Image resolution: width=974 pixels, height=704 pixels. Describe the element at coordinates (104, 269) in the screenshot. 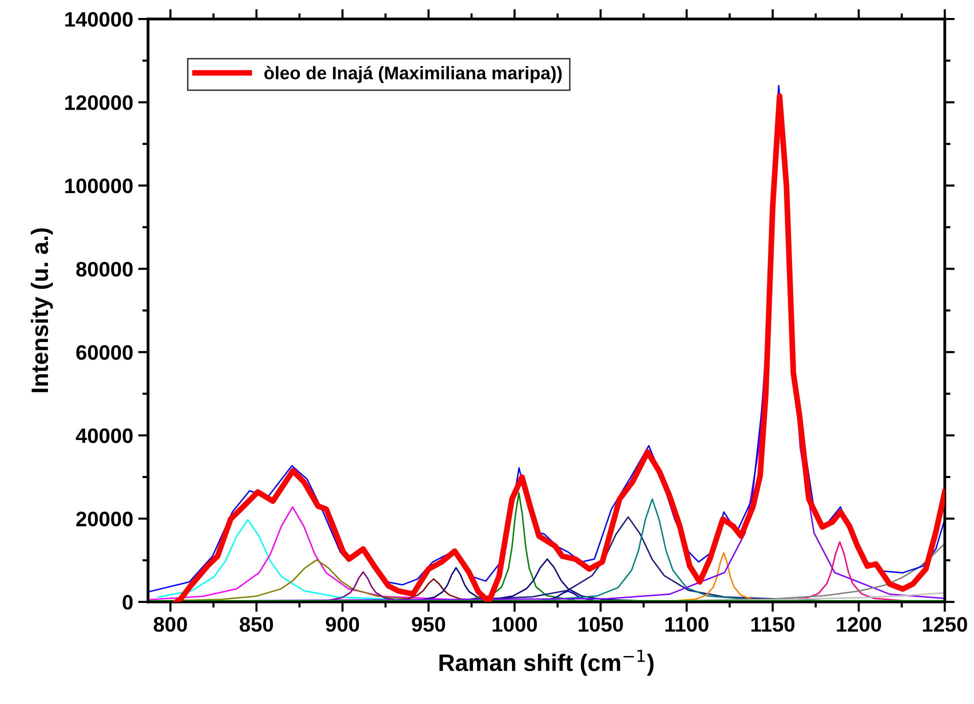

I see `y-tick-label: 80000` at that location.